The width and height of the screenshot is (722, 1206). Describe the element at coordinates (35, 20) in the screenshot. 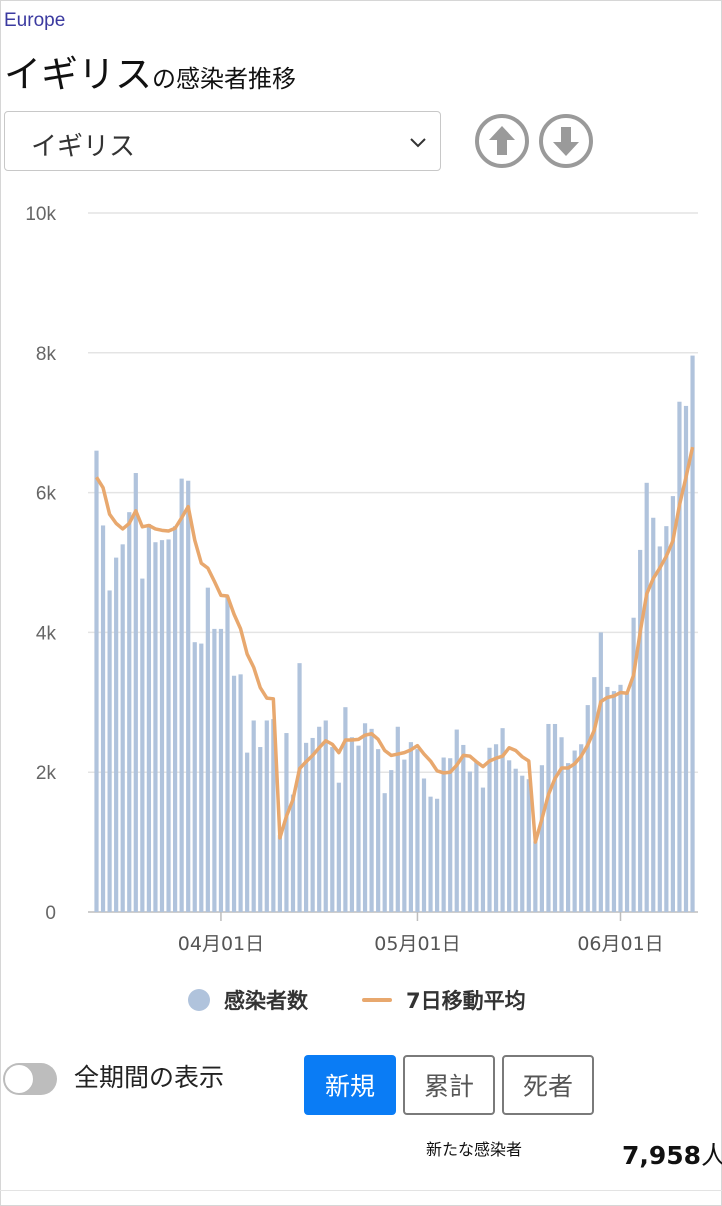

I see `region-link: Europe` at that location.